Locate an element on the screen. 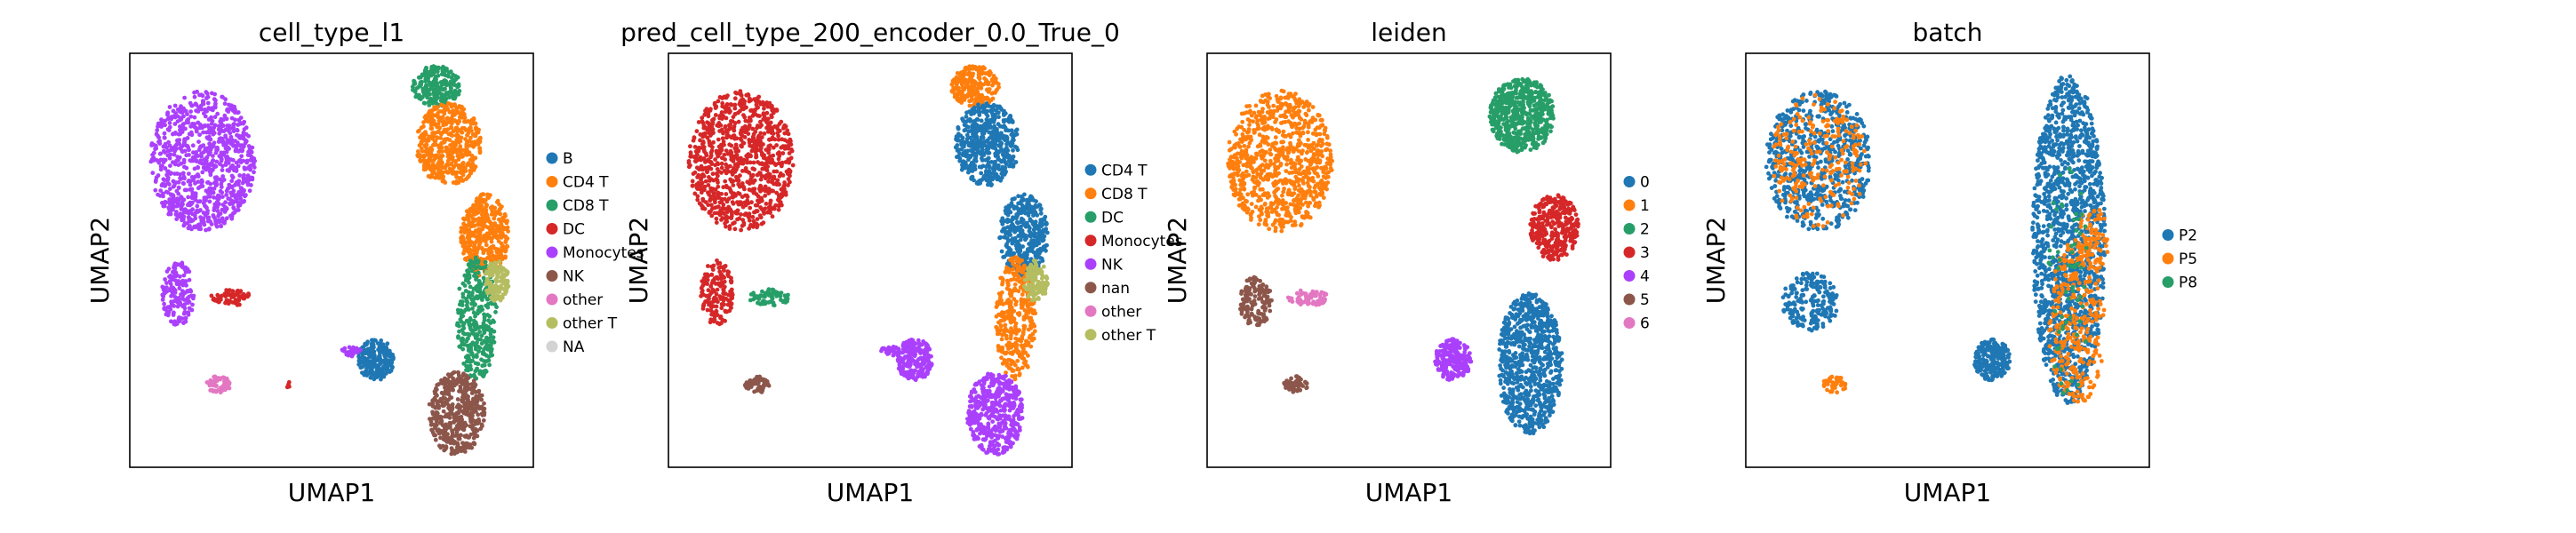 The width and height of the screenshot is (2576, 533). point-other is located at coordinates (229, 383).